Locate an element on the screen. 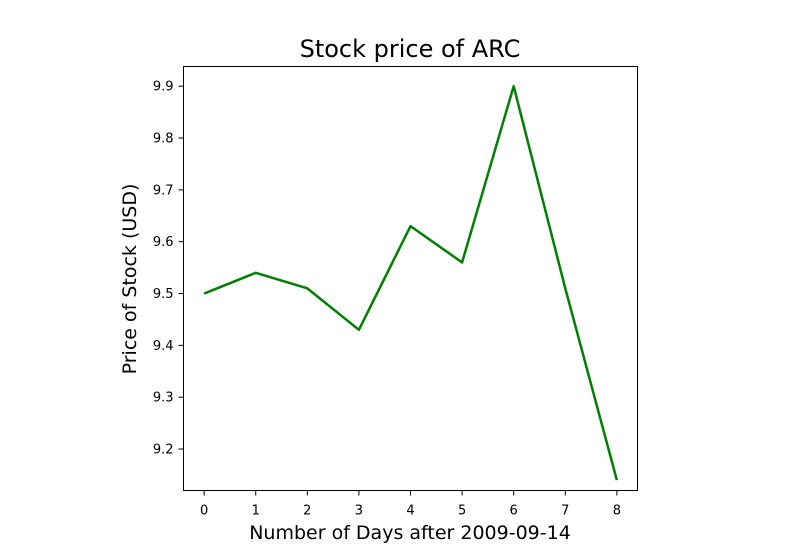  y-tick-label: 9.8 is located at coordinates (163, 139).